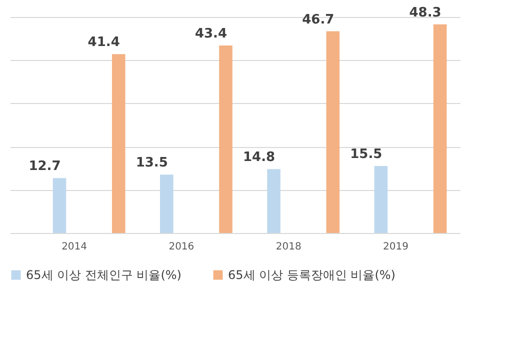 The height and width of the screenshot is (358, 516). I want to click on data-label: 41.4, so click(104, 42).